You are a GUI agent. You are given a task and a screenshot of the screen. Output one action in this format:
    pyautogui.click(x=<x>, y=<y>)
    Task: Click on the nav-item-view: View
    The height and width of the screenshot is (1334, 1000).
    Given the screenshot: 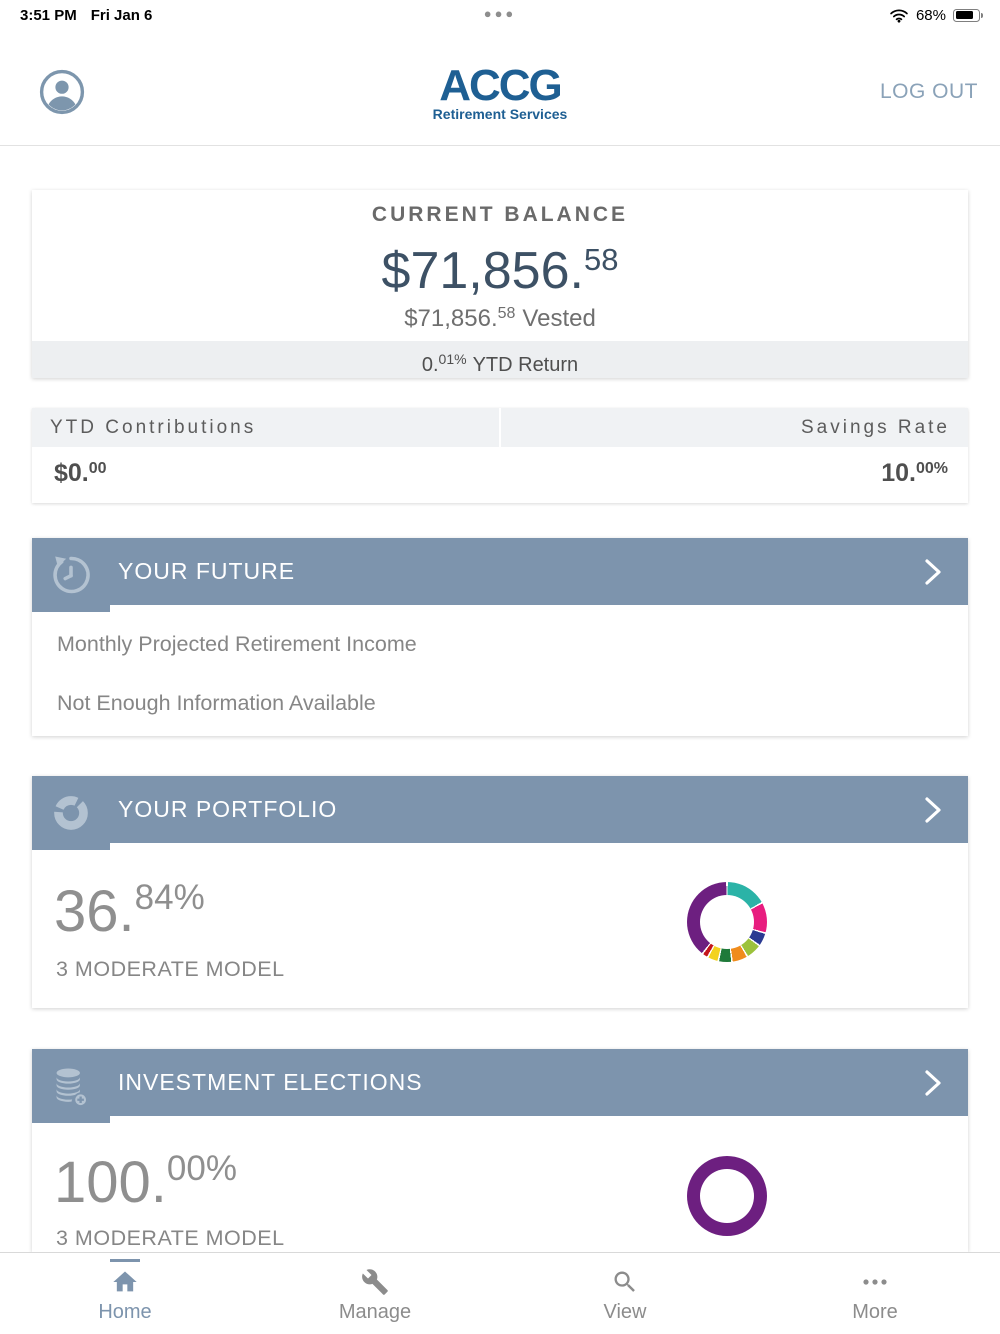 What is the action you would take?
    pyautogui.click(x=625, y=1293)
    